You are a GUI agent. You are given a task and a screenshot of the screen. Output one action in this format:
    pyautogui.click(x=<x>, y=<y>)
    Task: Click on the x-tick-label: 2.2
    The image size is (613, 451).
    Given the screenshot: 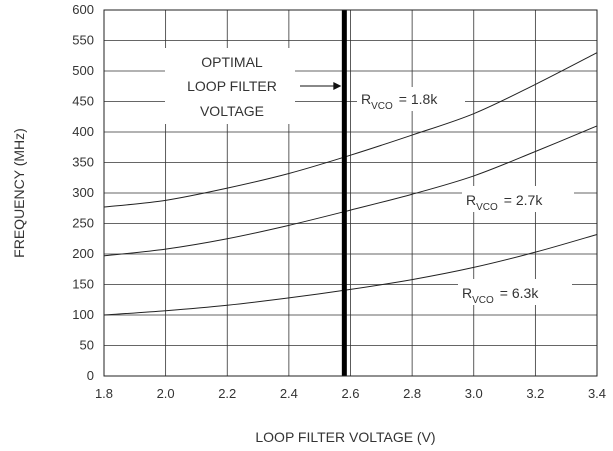 What is the action you would take?
    pyautogui.click(x=227, y=393)
    